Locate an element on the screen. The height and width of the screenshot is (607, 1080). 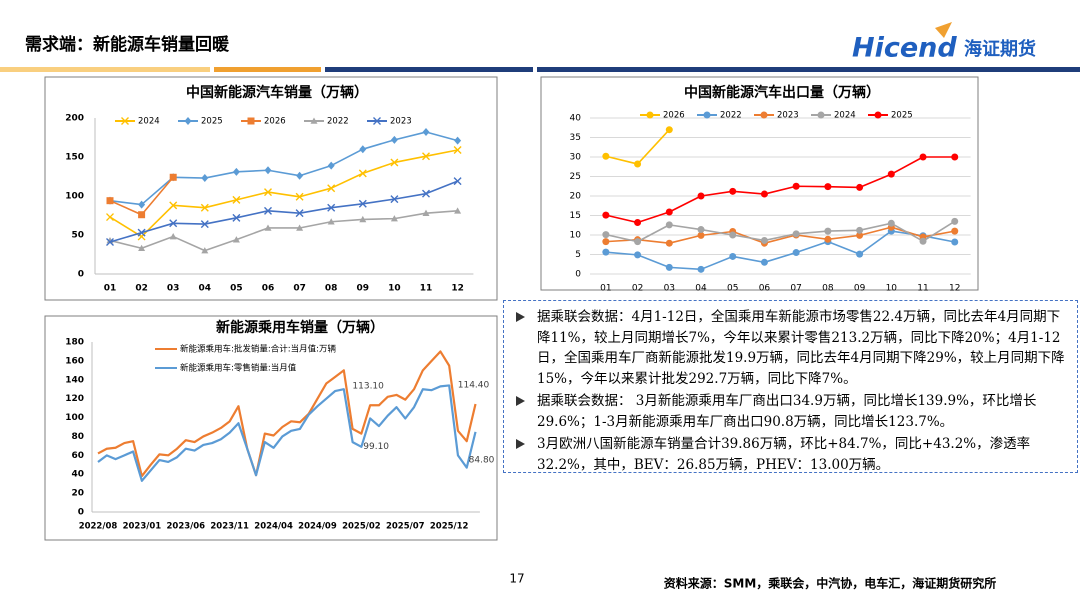
y-tick-label: 160 is located at coordinates (74, 361).